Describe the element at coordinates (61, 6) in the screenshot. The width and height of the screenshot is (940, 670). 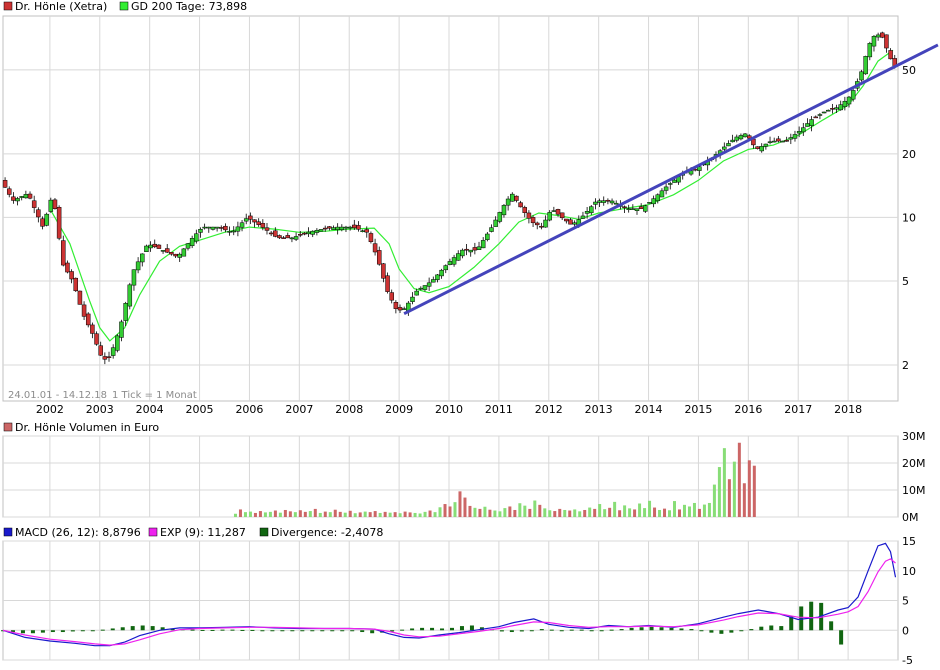
I see `legend-price: Dr. Hönle (Xetra)` at that location.